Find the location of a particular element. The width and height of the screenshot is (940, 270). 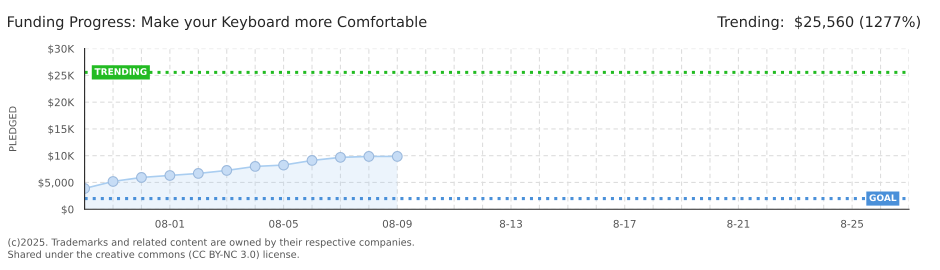

y-tick-label: $25K is located at coordinates (61, 76).